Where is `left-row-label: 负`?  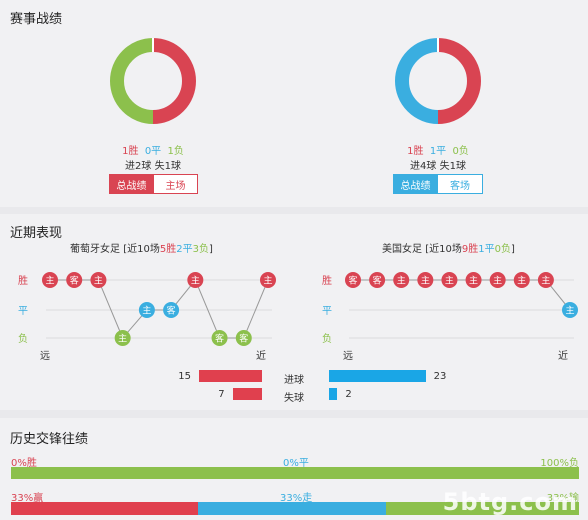
left-row-label: 负 is located at coordinates (23, 338).